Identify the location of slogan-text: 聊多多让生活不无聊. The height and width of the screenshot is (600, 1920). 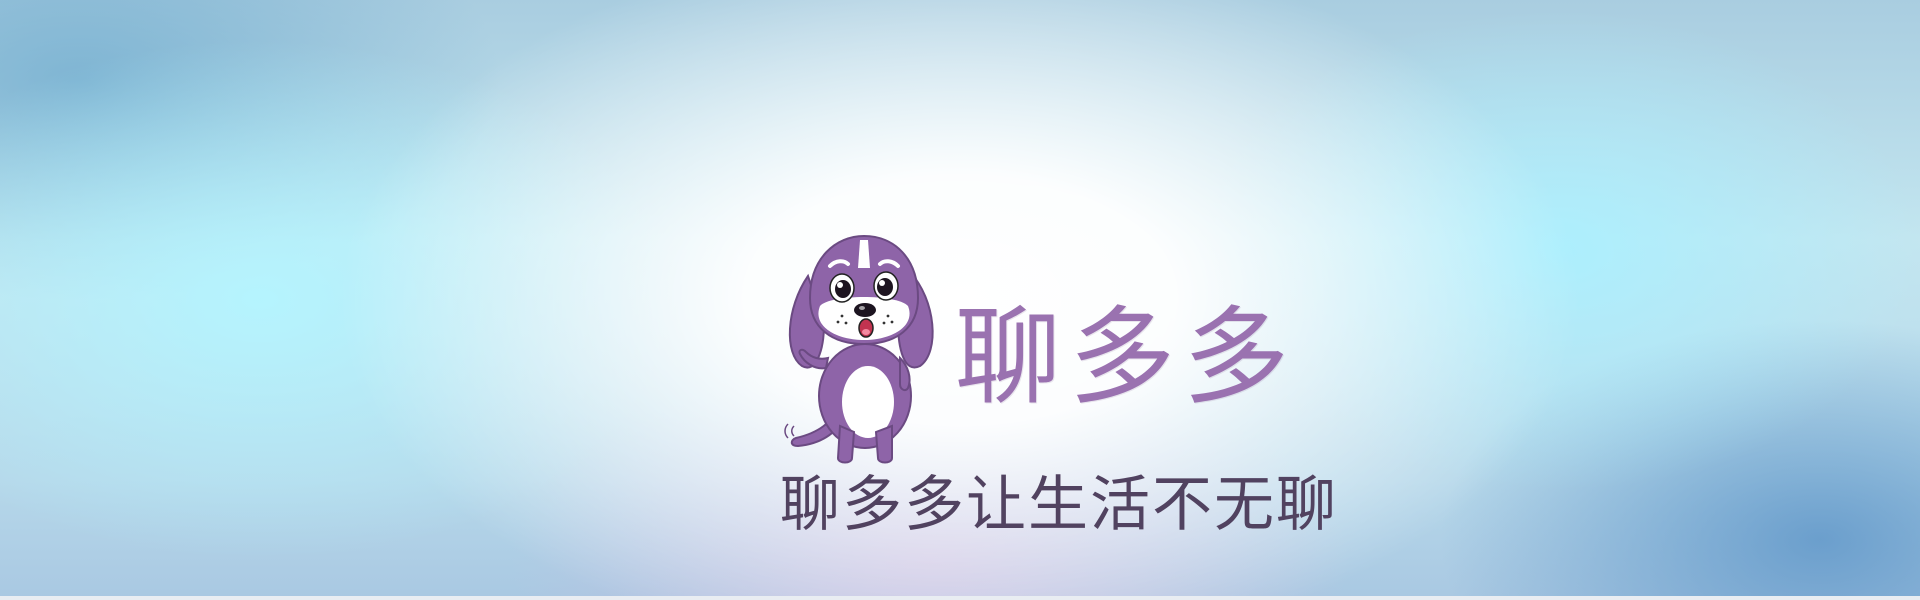
(1059, 505).